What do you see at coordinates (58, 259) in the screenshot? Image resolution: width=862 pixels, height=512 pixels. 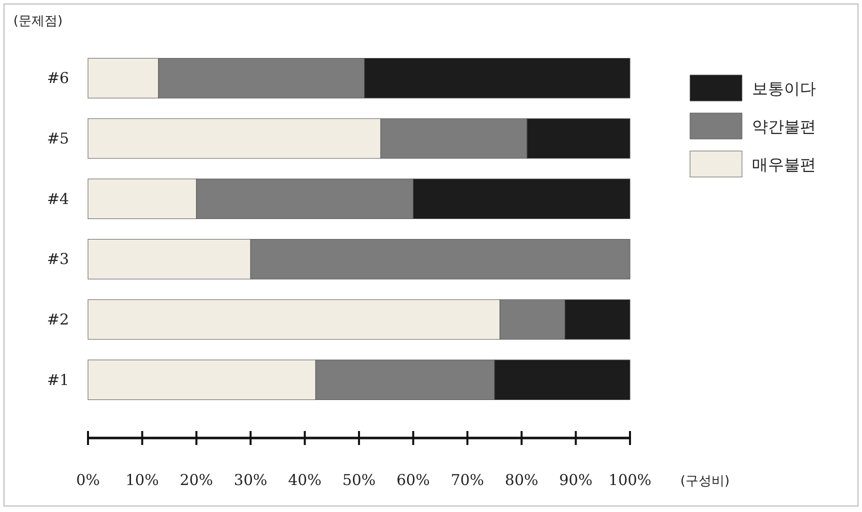 I see `y-tick-label: #3` at bounding box center [58, 259].